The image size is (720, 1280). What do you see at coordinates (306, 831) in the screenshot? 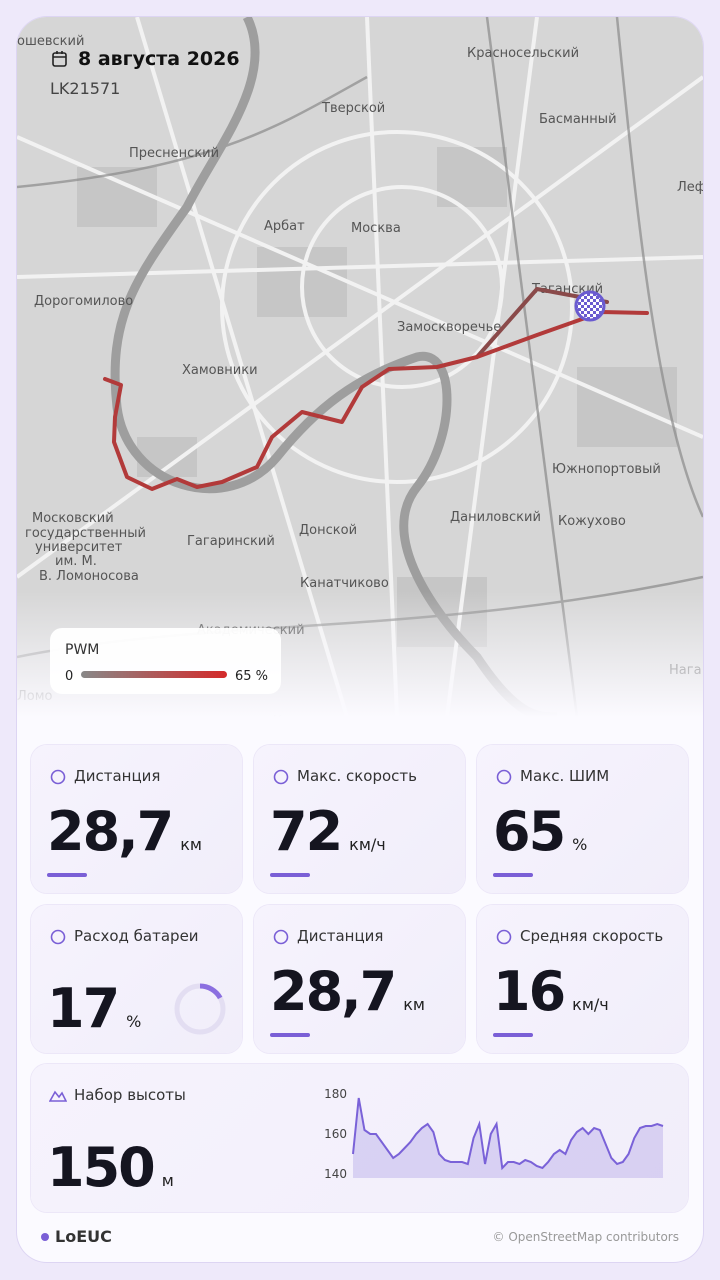
I see `value: 72` at bounding box center [306, 831].